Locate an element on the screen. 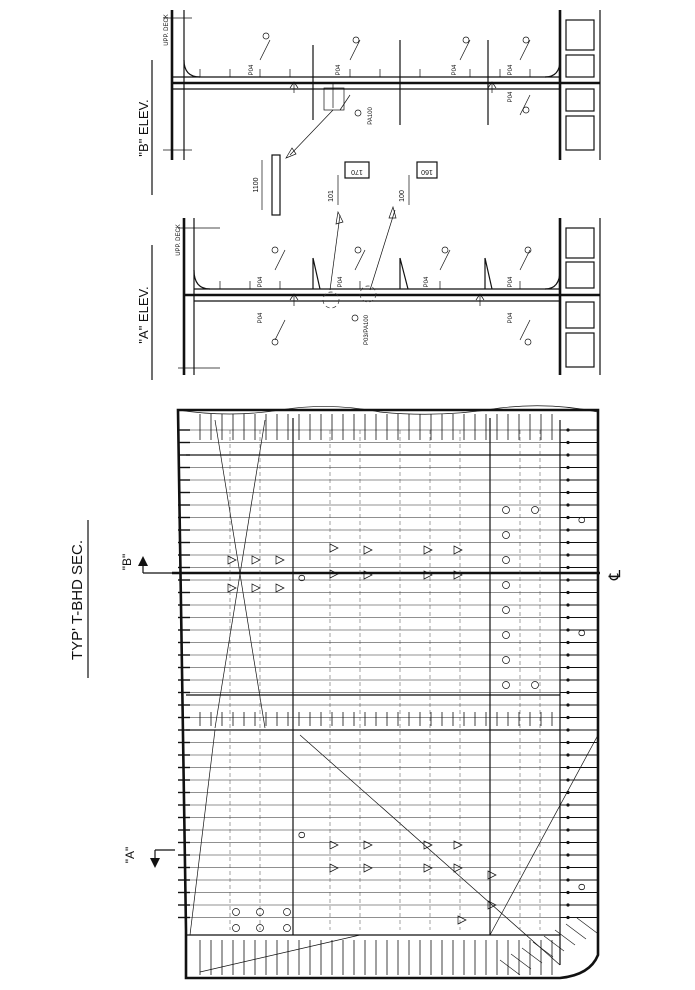 The image size is (695, 990). upp-deck-label-a: UPP. DECK is located at coordinates (179, 240).